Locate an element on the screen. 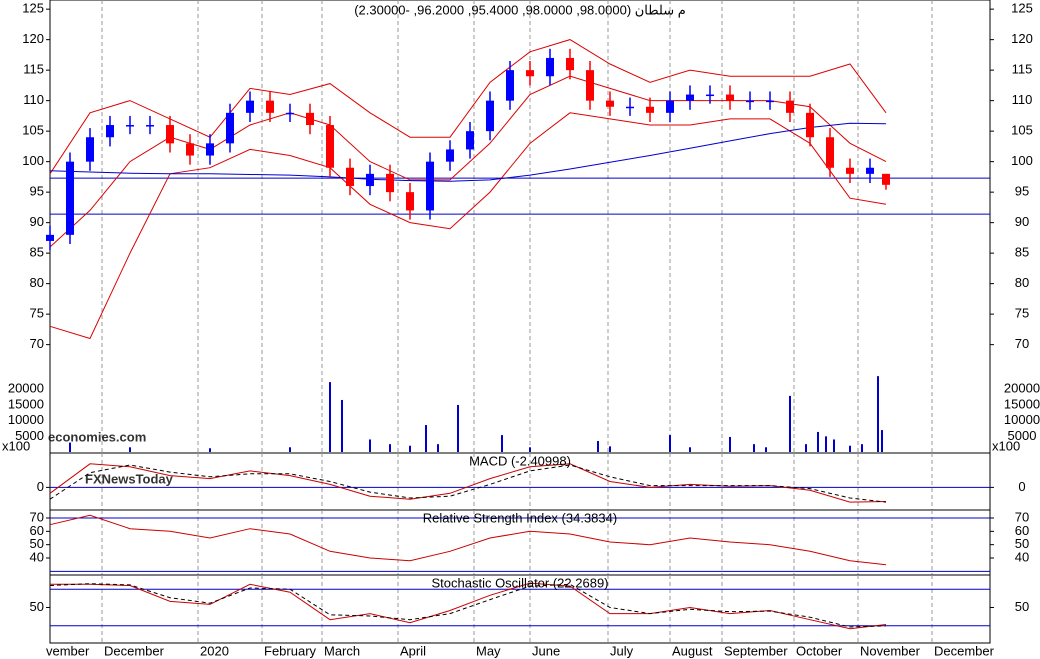 The image size is (1040, 659). x-tick-label: February is located at coordinates (290, 650).